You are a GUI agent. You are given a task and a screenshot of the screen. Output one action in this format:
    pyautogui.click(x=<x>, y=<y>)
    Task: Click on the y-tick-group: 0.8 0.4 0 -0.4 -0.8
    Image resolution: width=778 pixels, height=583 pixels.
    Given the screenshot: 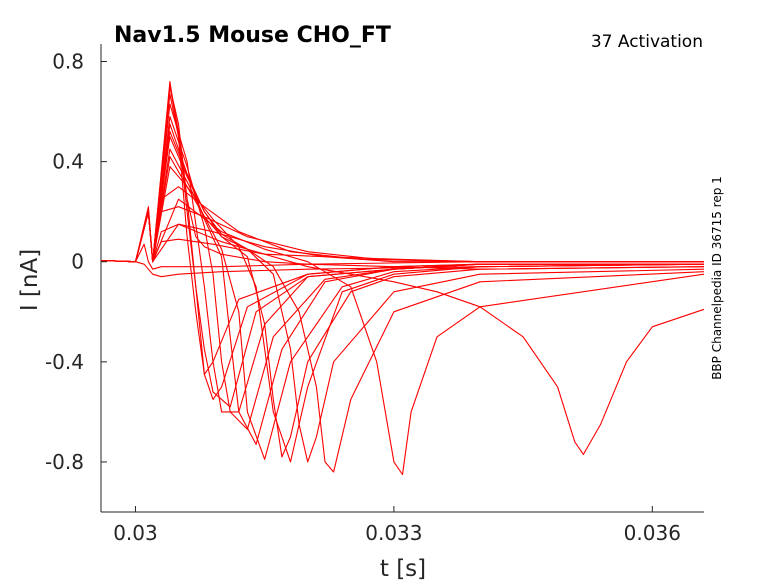 What is the action you would take?
    pyautogui.click(x=76, y=262)
    